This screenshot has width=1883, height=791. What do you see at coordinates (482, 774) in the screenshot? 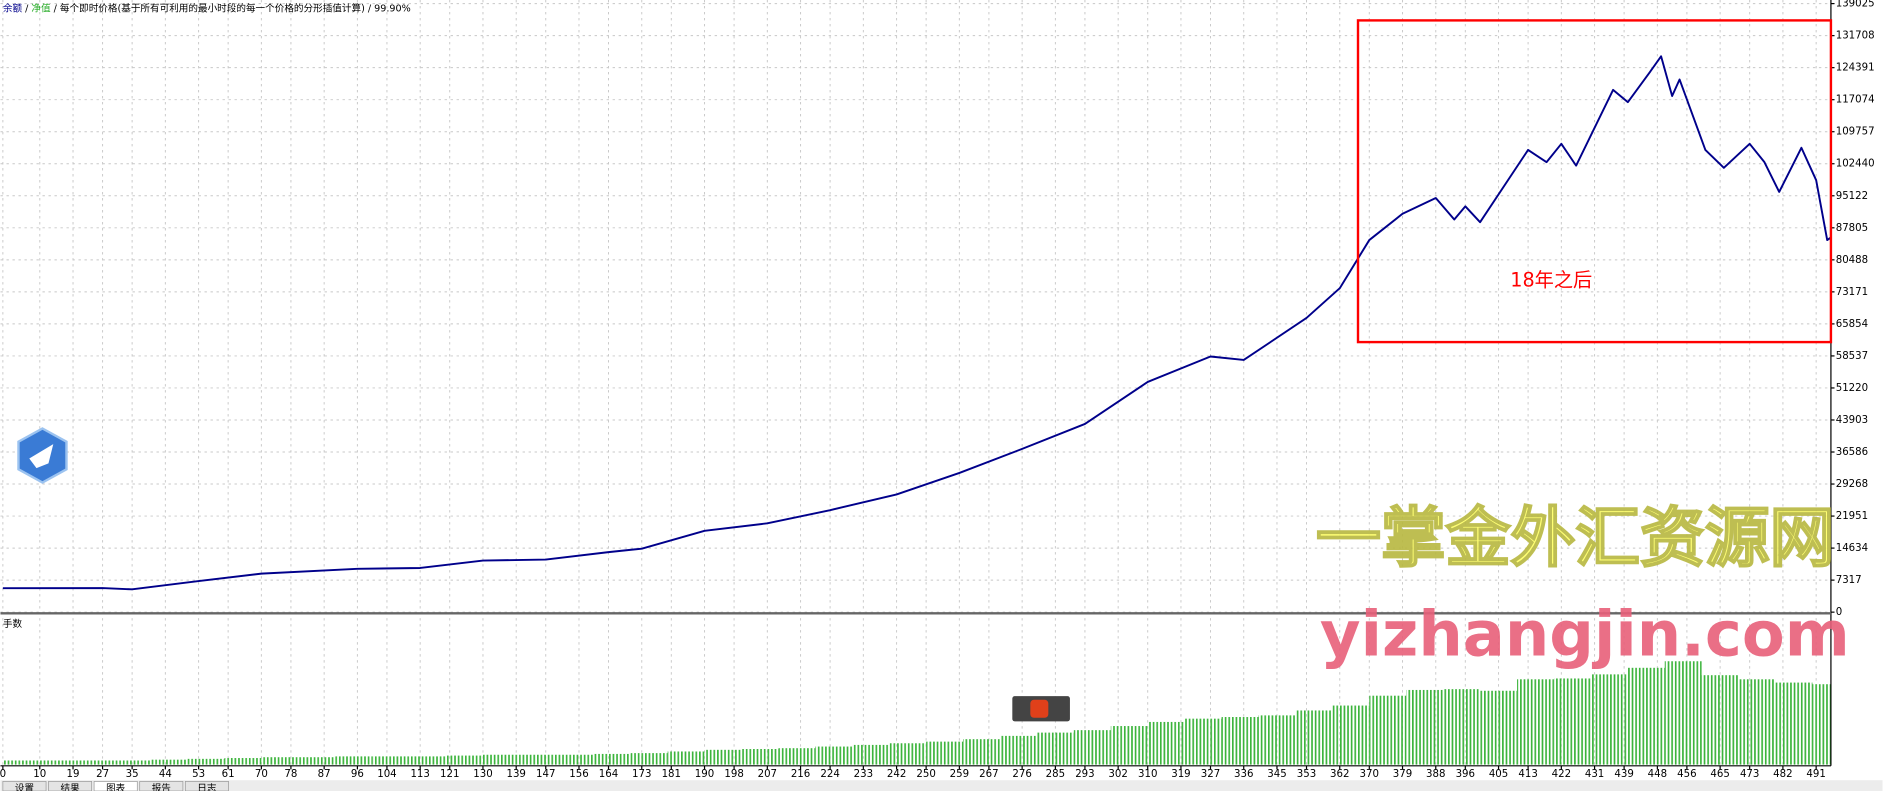
I see `x-tick-label: 130` at bounding box center [482, 774].